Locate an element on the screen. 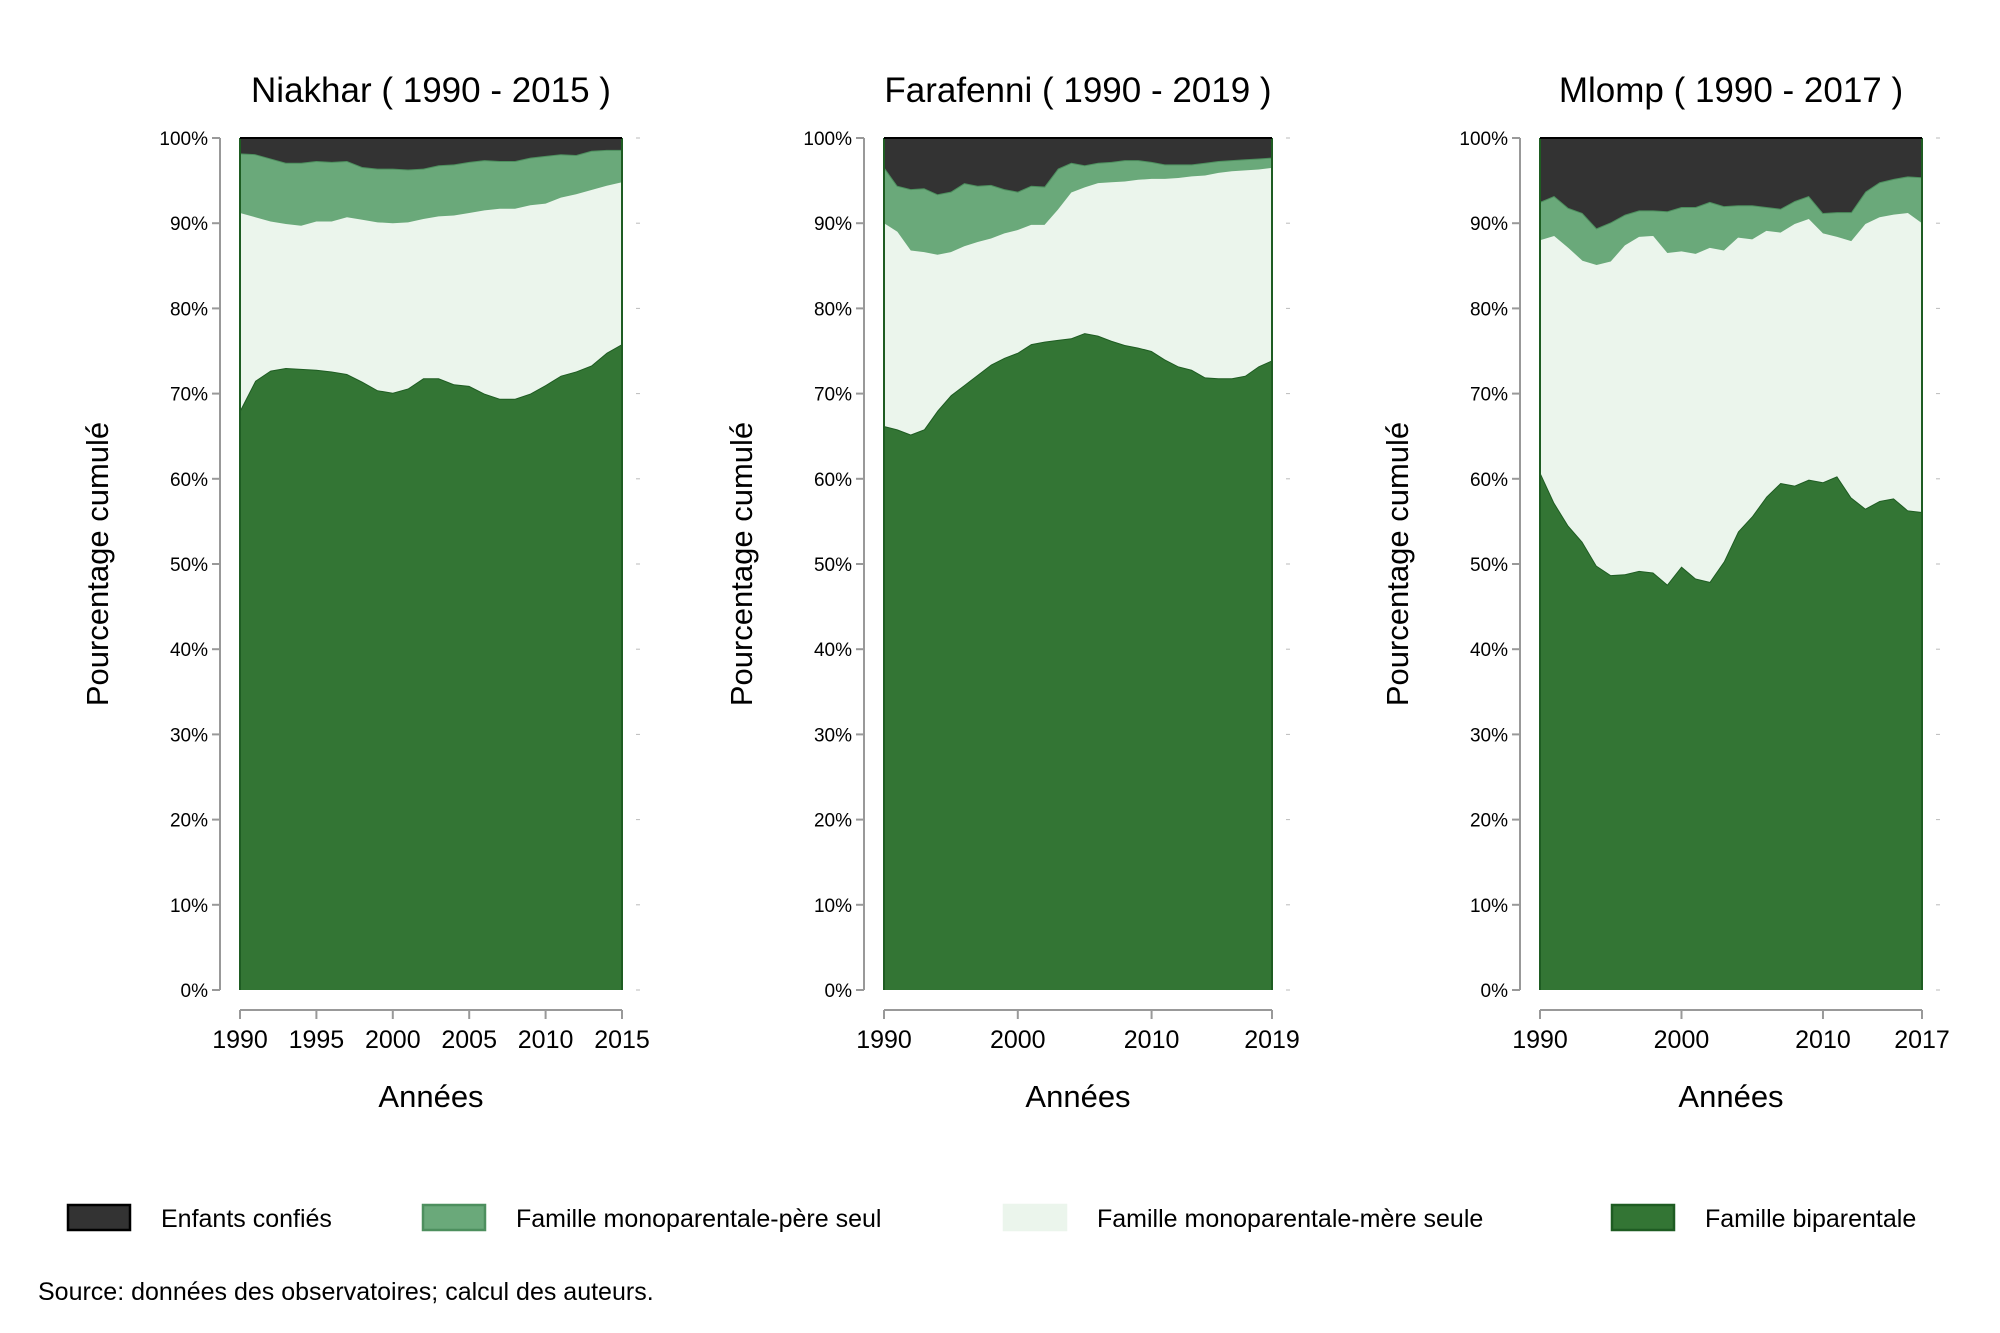 This screenshot has width=2000, height=1333. x-tick-label: 2017 is located at coordinates (1922, 1040).